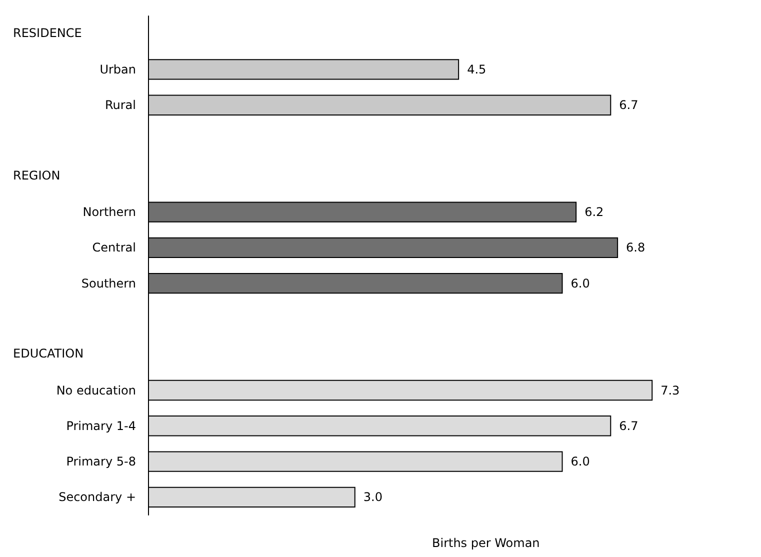  I want to click on y-tick-label: Primary 1-4, so click(101, 425).